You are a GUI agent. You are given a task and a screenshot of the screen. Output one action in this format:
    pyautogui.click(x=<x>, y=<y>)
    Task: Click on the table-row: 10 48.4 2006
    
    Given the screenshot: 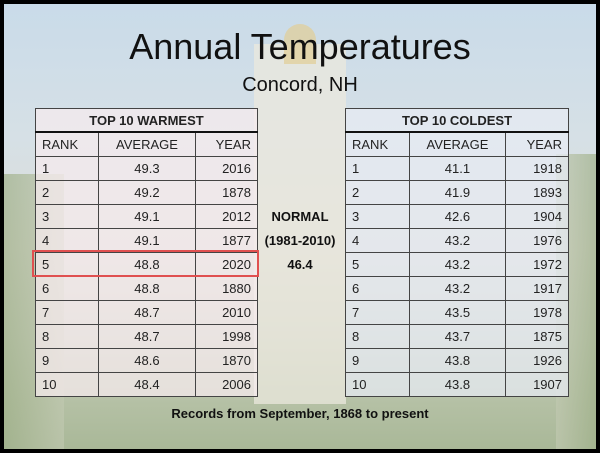 What is the action you would take?
    pyautogui.click(x=146, y=384)
    